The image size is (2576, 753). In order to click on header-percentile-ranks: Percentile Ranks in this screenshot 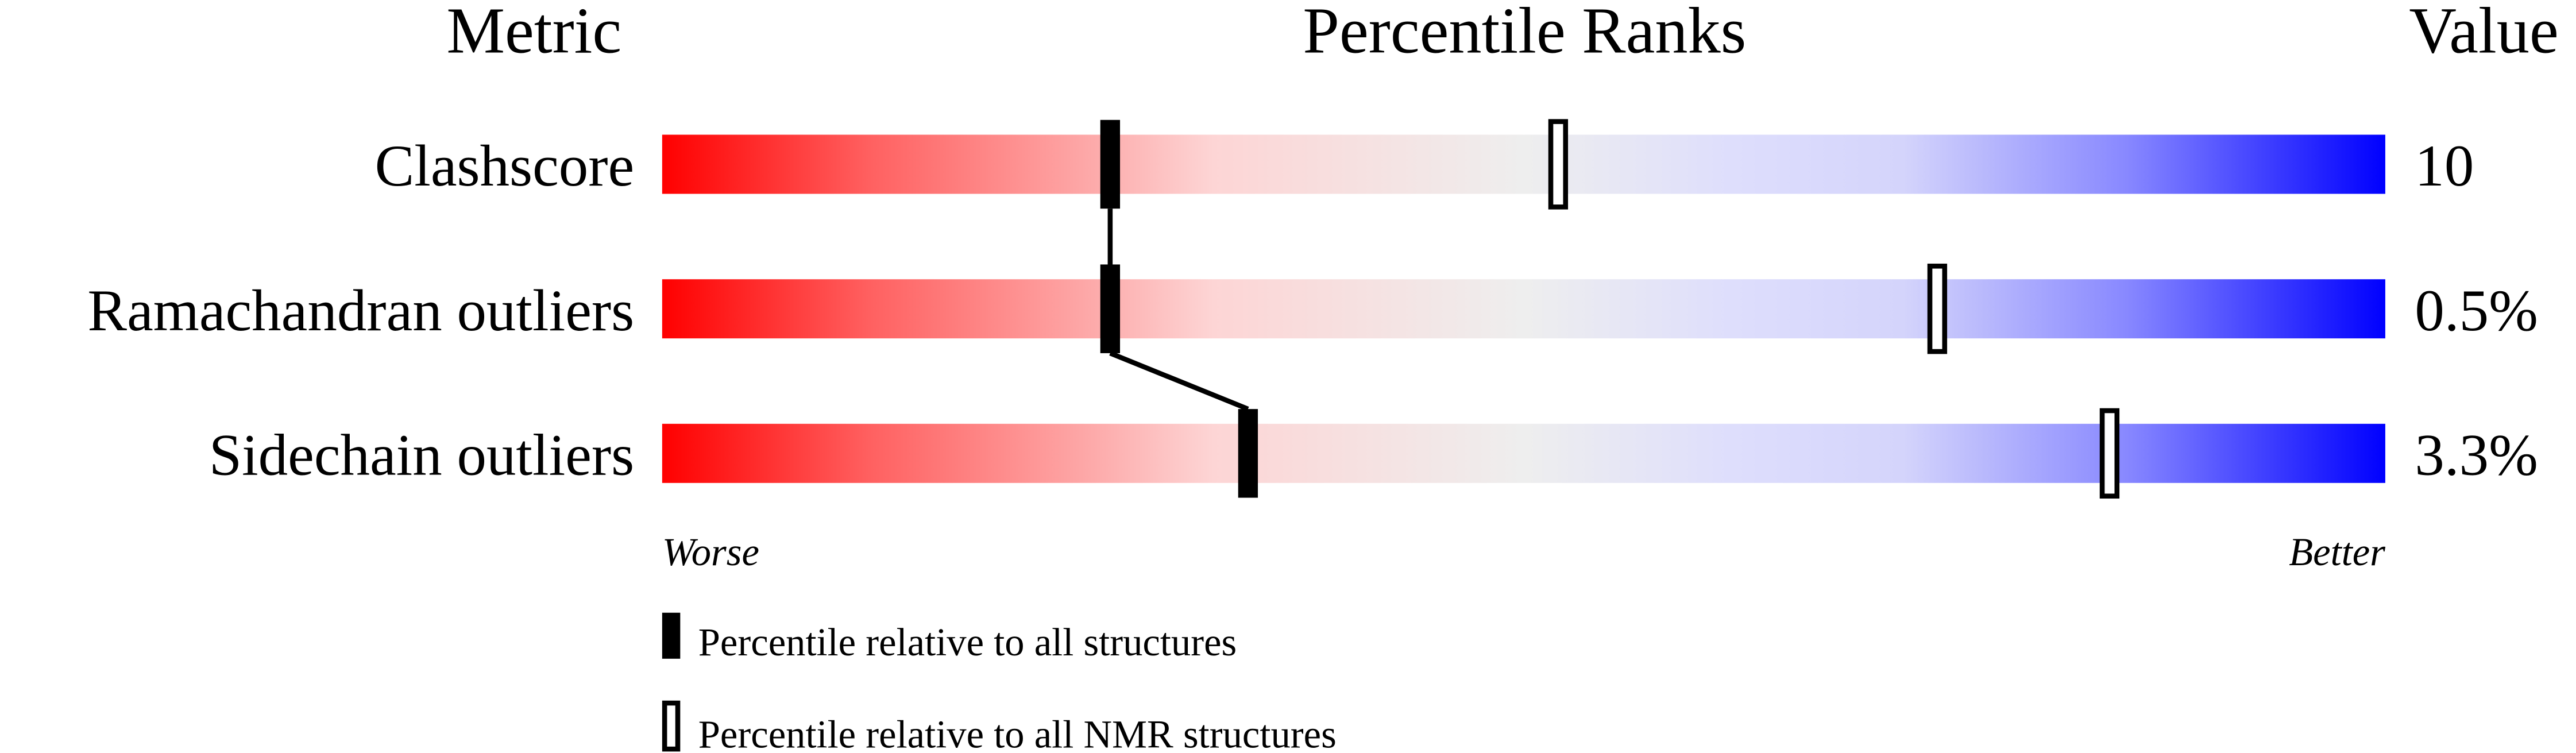, I will do `click(1524, 34)`.